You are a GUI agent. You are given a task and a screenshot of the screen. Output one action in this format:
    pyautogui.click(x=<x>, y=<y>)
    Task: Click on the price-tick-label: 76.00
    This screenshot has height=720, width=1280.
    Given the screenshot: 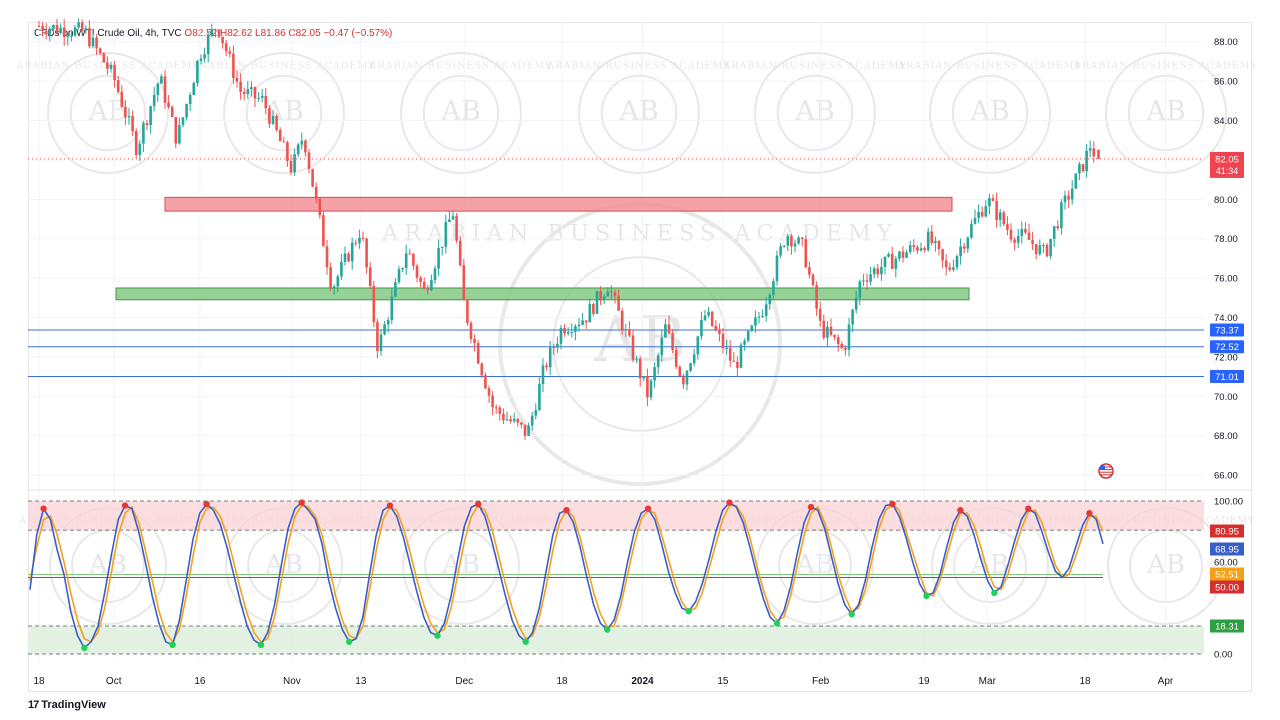 What is the action you would take?
    pyautogui.click(x=1226, y=279)
    